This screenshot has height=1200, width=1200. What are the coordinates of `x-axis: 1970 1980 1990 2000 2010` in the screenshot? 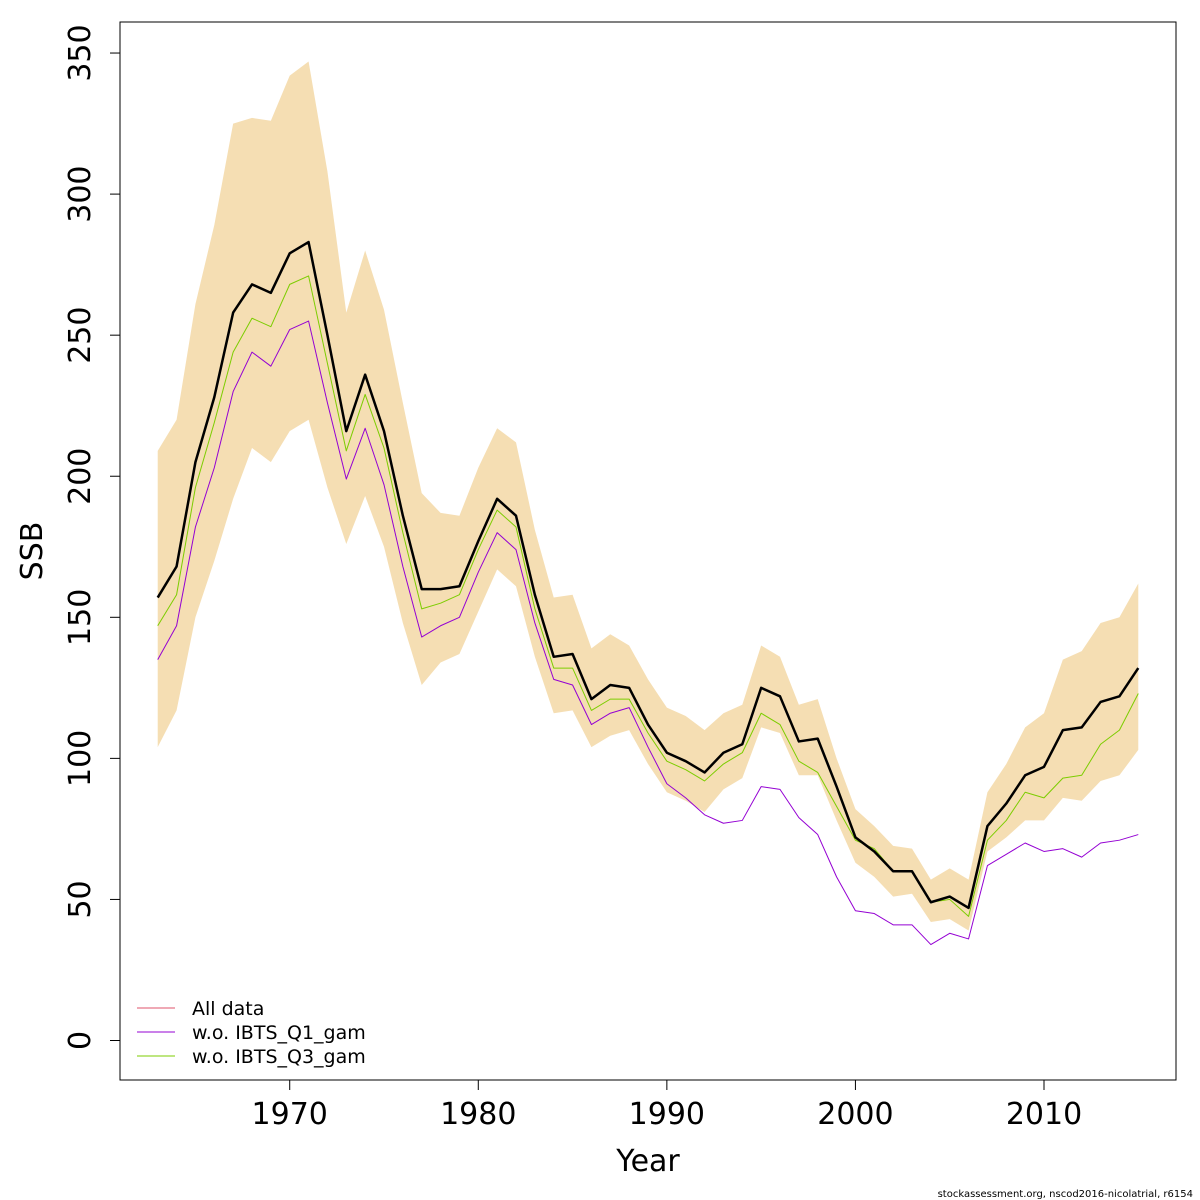 It's located at (667, 1106).